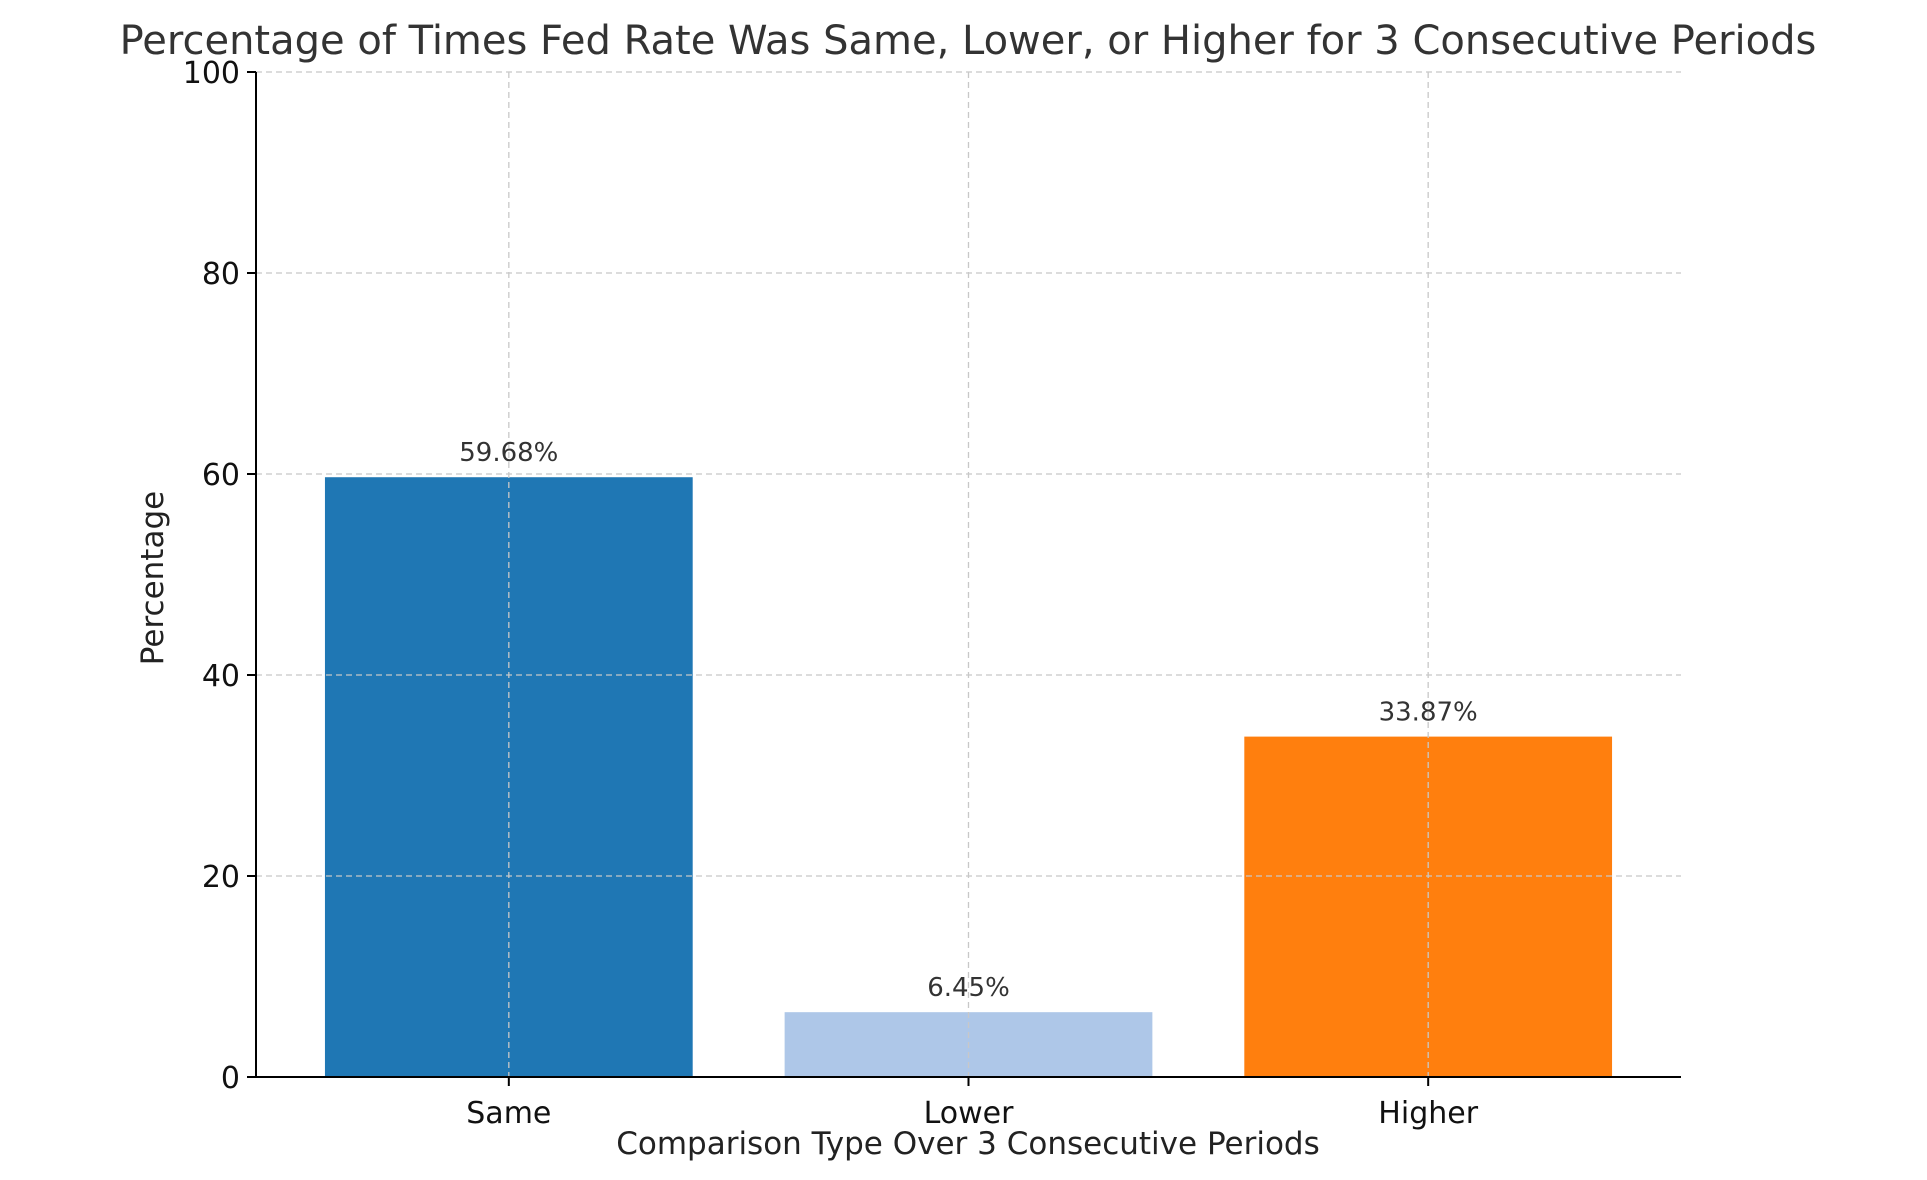 The height and width of the screenshot is (1180, 1927). What do you see at coordinates (1428, 713) in the screenshot?
I see `value-label: 33.87%` at bounding box center [1428, 713].